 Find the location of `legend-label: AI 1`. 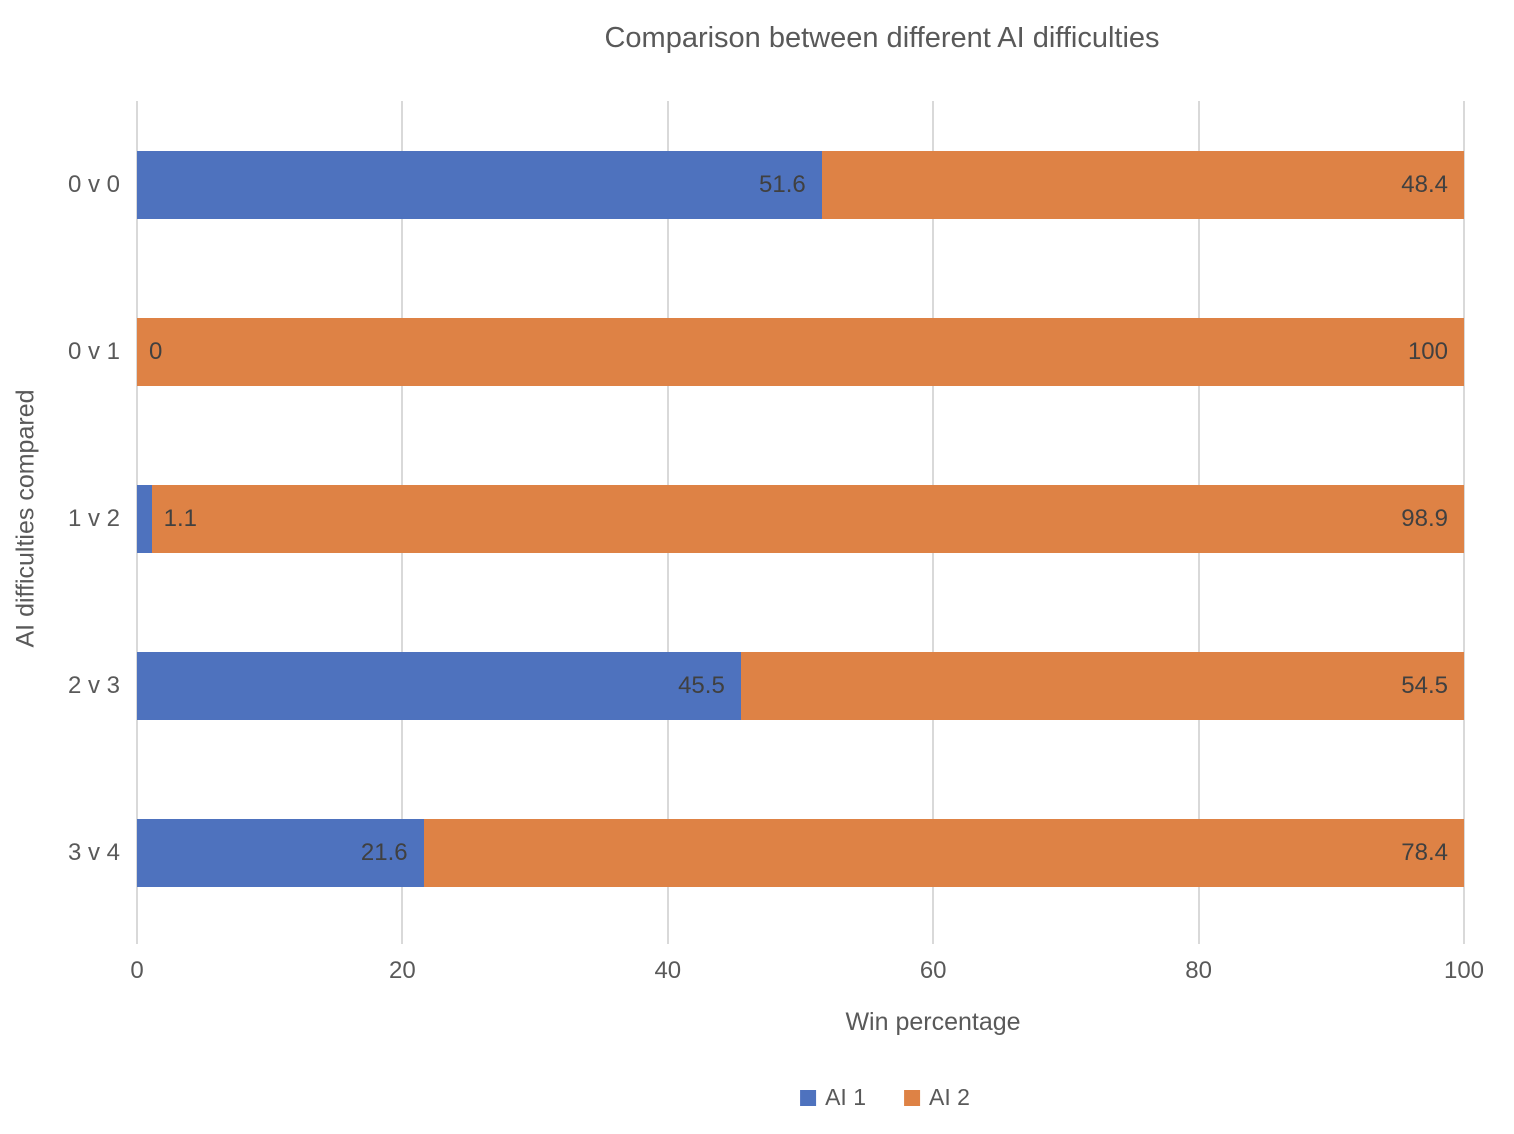

legend-label: AI 1 is located at coordinates (845, 1097).